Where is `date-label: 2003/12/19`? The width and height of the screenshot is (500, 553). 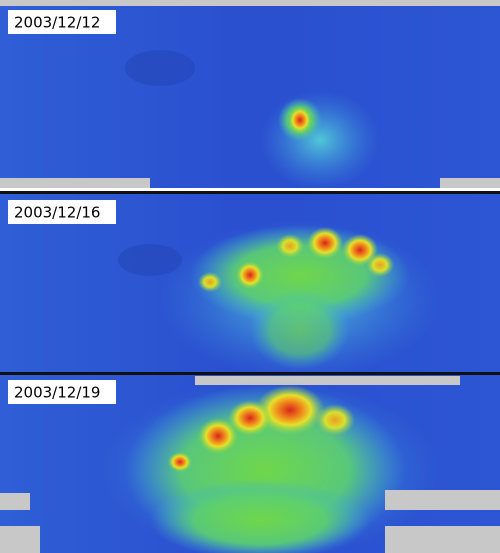
date-label: 2003/12/19 is located at coordinates (57, 393).